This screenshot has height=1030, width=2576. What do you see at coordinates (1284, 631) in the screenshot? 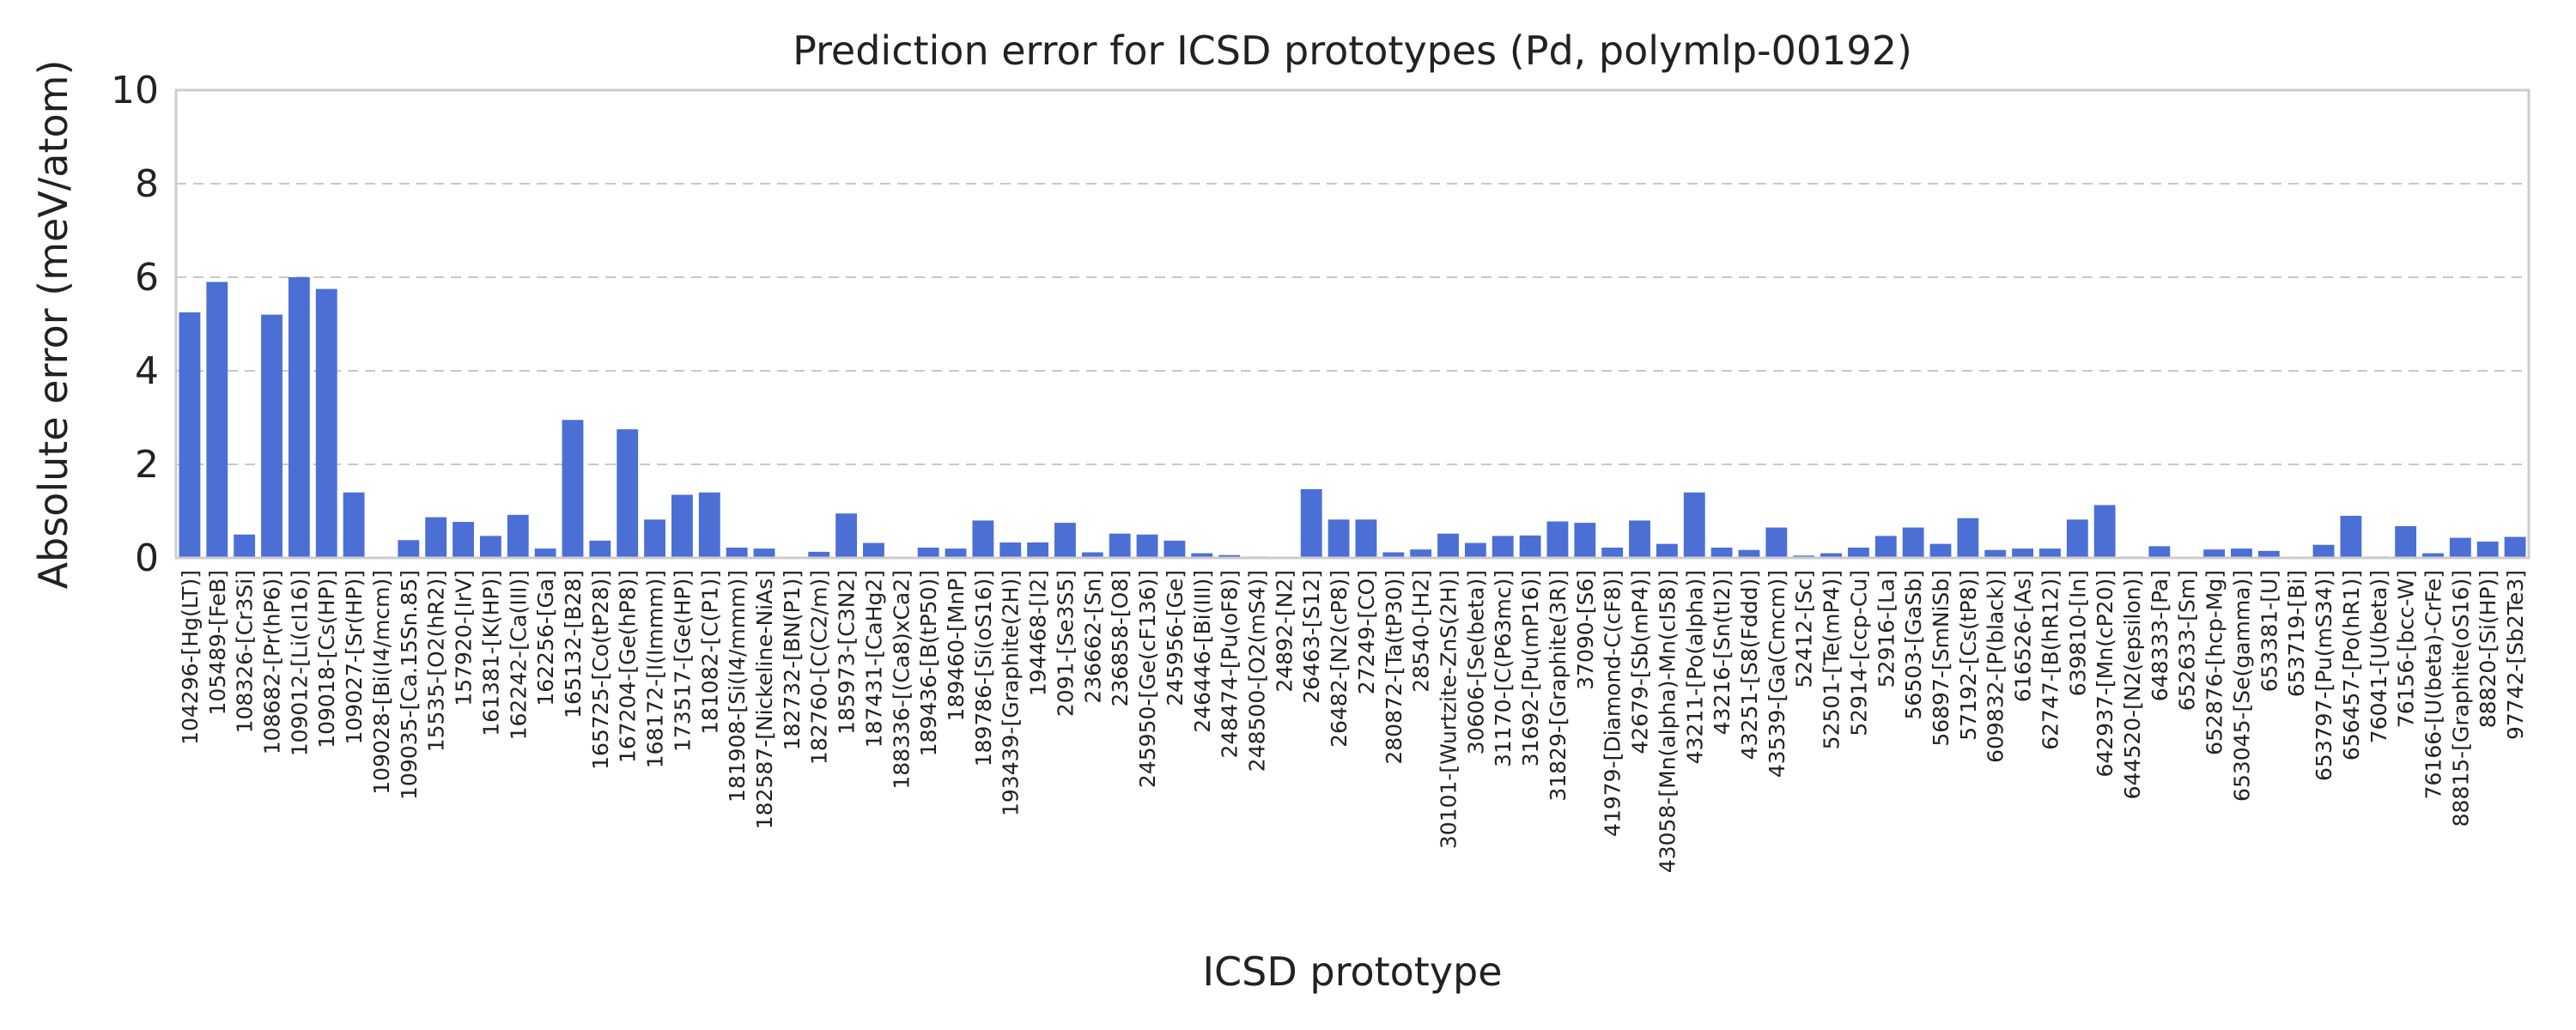
I see `x-tick-label: 24892-[N2]` at bounding box center [1284, 631].